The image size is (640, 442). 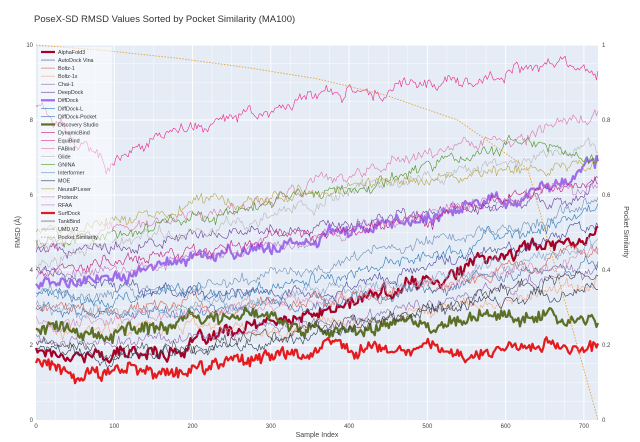 I want to click on x-tick-label: 0, so click(x=36, y=427).